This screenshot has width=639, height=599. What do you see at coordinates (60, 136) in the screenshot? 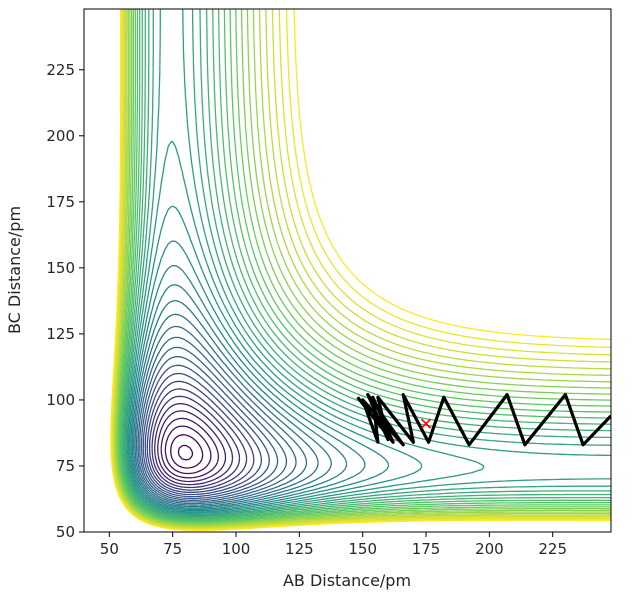
I see `y-tick-label: 200` at bounding box center [60, 136].